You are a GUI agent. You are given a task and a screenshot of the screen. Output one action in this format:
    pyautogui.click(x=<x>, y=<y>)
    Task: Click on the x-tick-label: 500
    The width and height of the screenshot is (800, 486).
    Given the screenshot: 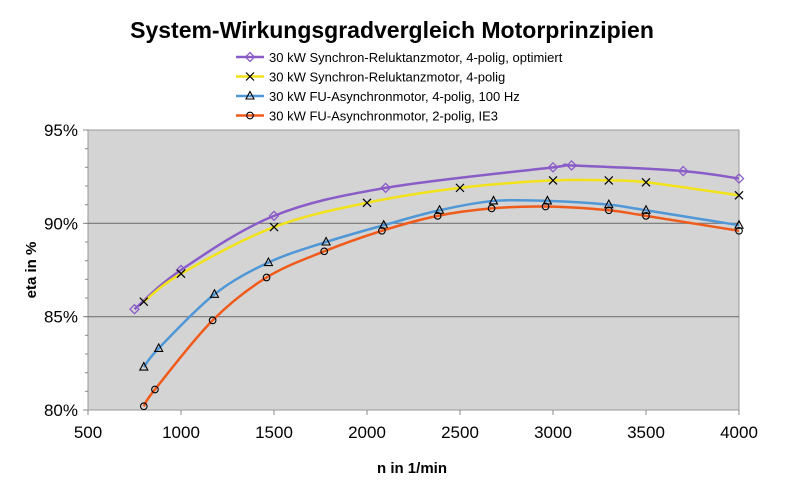 What is the action you would take?
    pyautogui.click(x=88, y=432)
    